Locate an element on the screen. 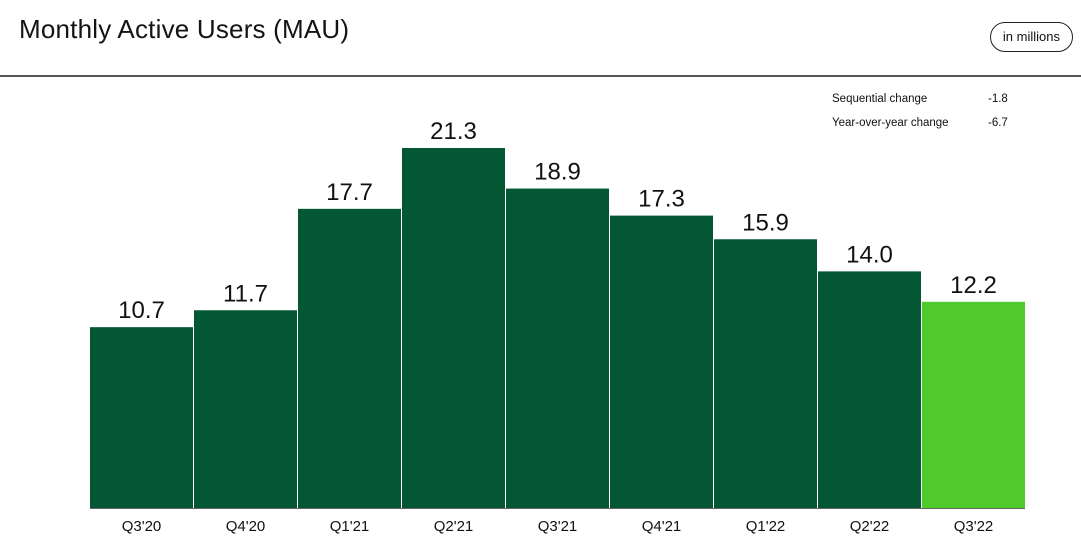 The height and width of the screenshot is (560, 1081). x-tick-label: Q3'21 is located at coordinates (558, 526).